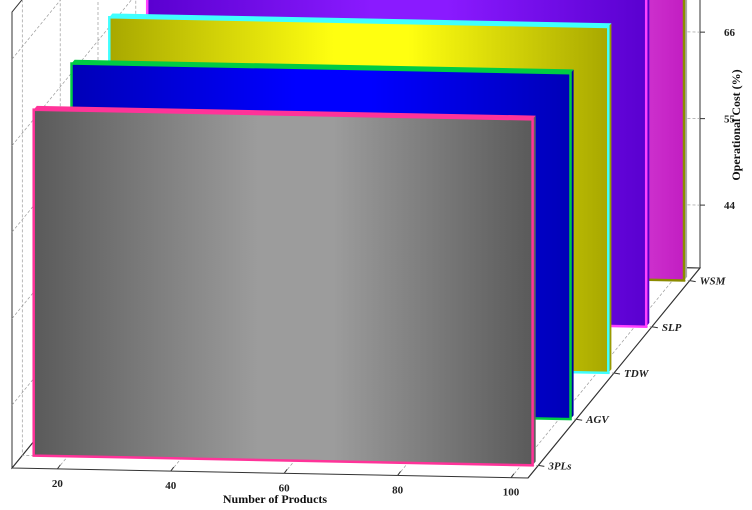 This screenshot has width=752, height=510. I want to click on z-tick-label: 55, so click(730, 120).